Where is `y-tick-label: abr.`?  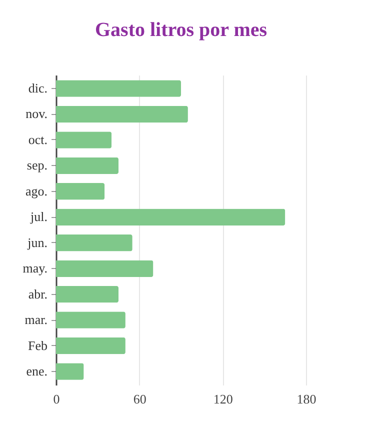
y-tick-label: abr. is located at coordinates (38, 294).